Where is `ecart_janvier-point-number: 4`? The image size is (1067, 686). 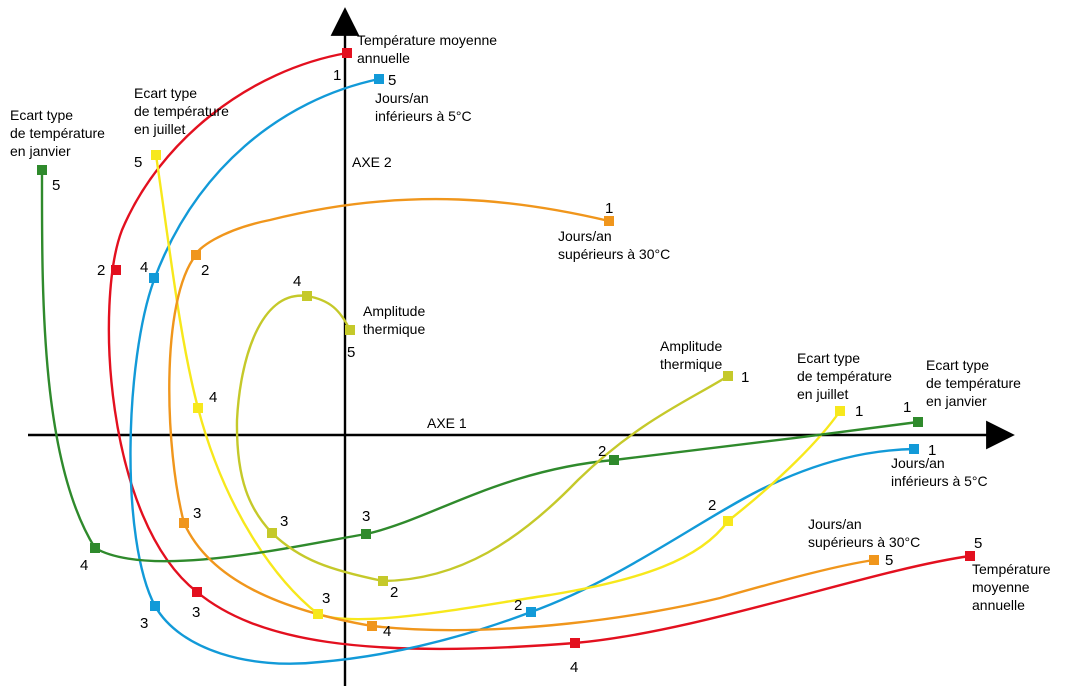 ecart_janvier-point-number: 4 is located at coordinates (84, 565).